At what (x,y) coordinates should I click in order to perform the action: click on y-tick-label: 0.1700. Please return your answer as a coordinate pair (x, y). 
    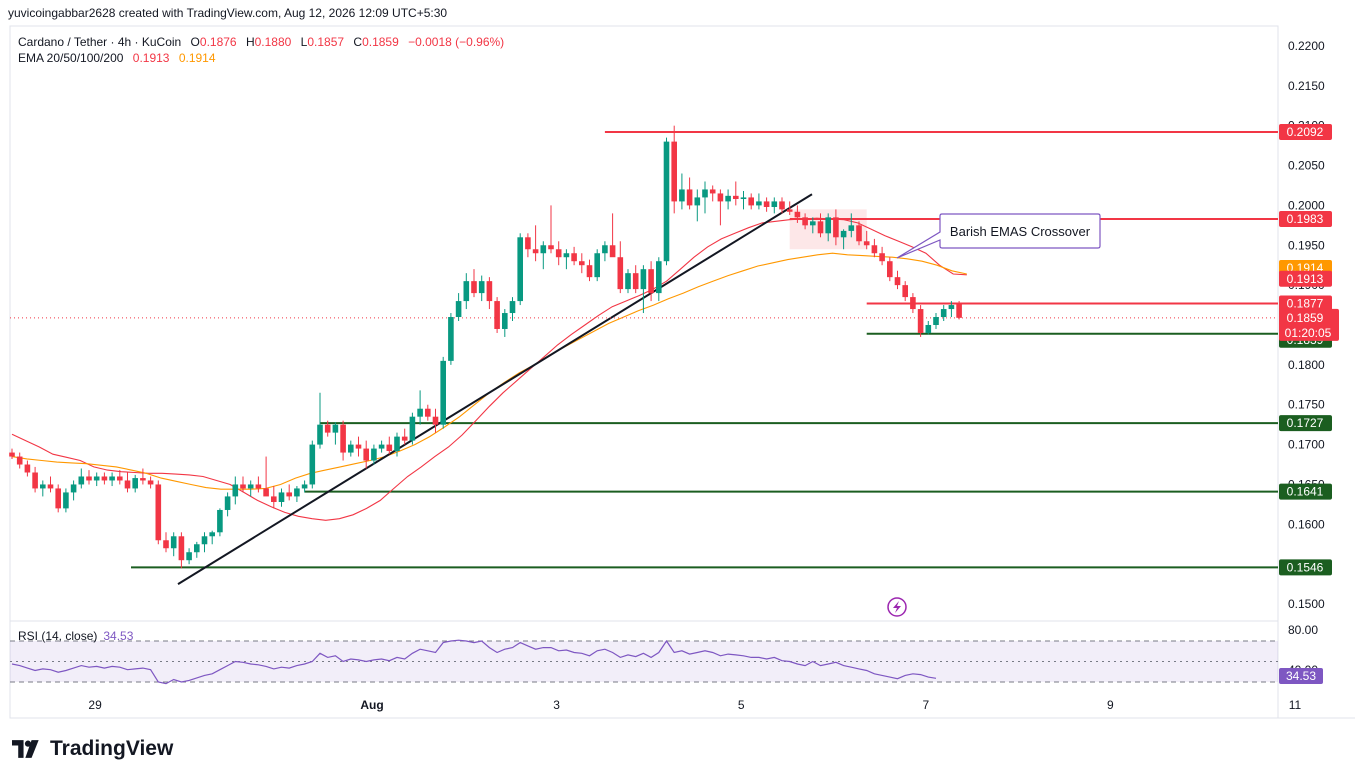
    Looking at the image, I should click on (1306, 445).